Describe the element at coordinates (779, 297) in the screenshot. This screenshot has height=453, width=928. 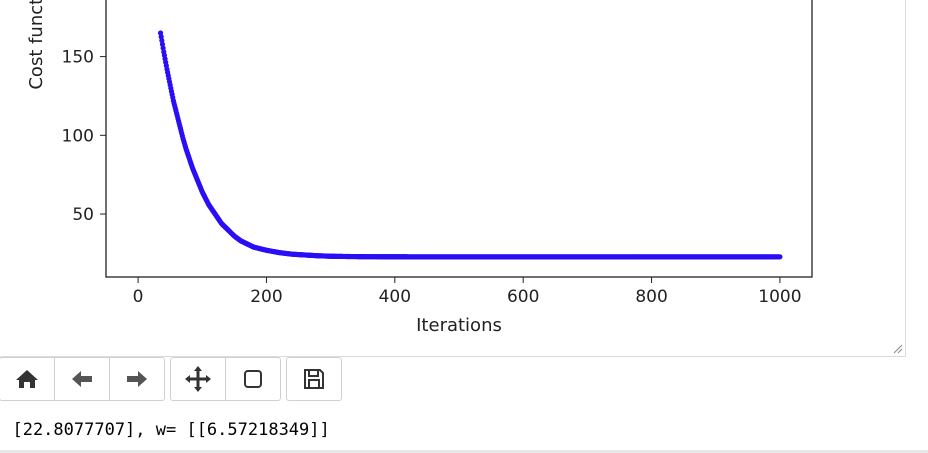
I see `x-tick-label: 1000` at that location.